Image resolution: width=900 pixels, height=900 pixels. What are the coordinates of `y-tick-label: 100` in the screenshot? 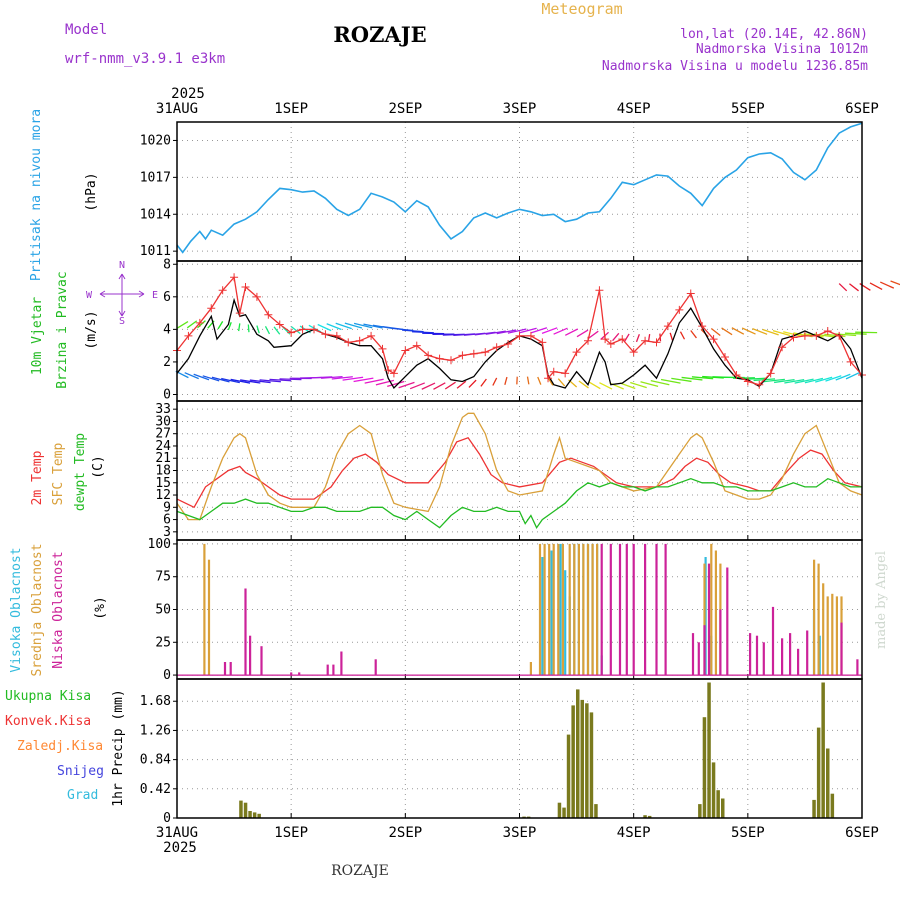 It's located at (159, 544).